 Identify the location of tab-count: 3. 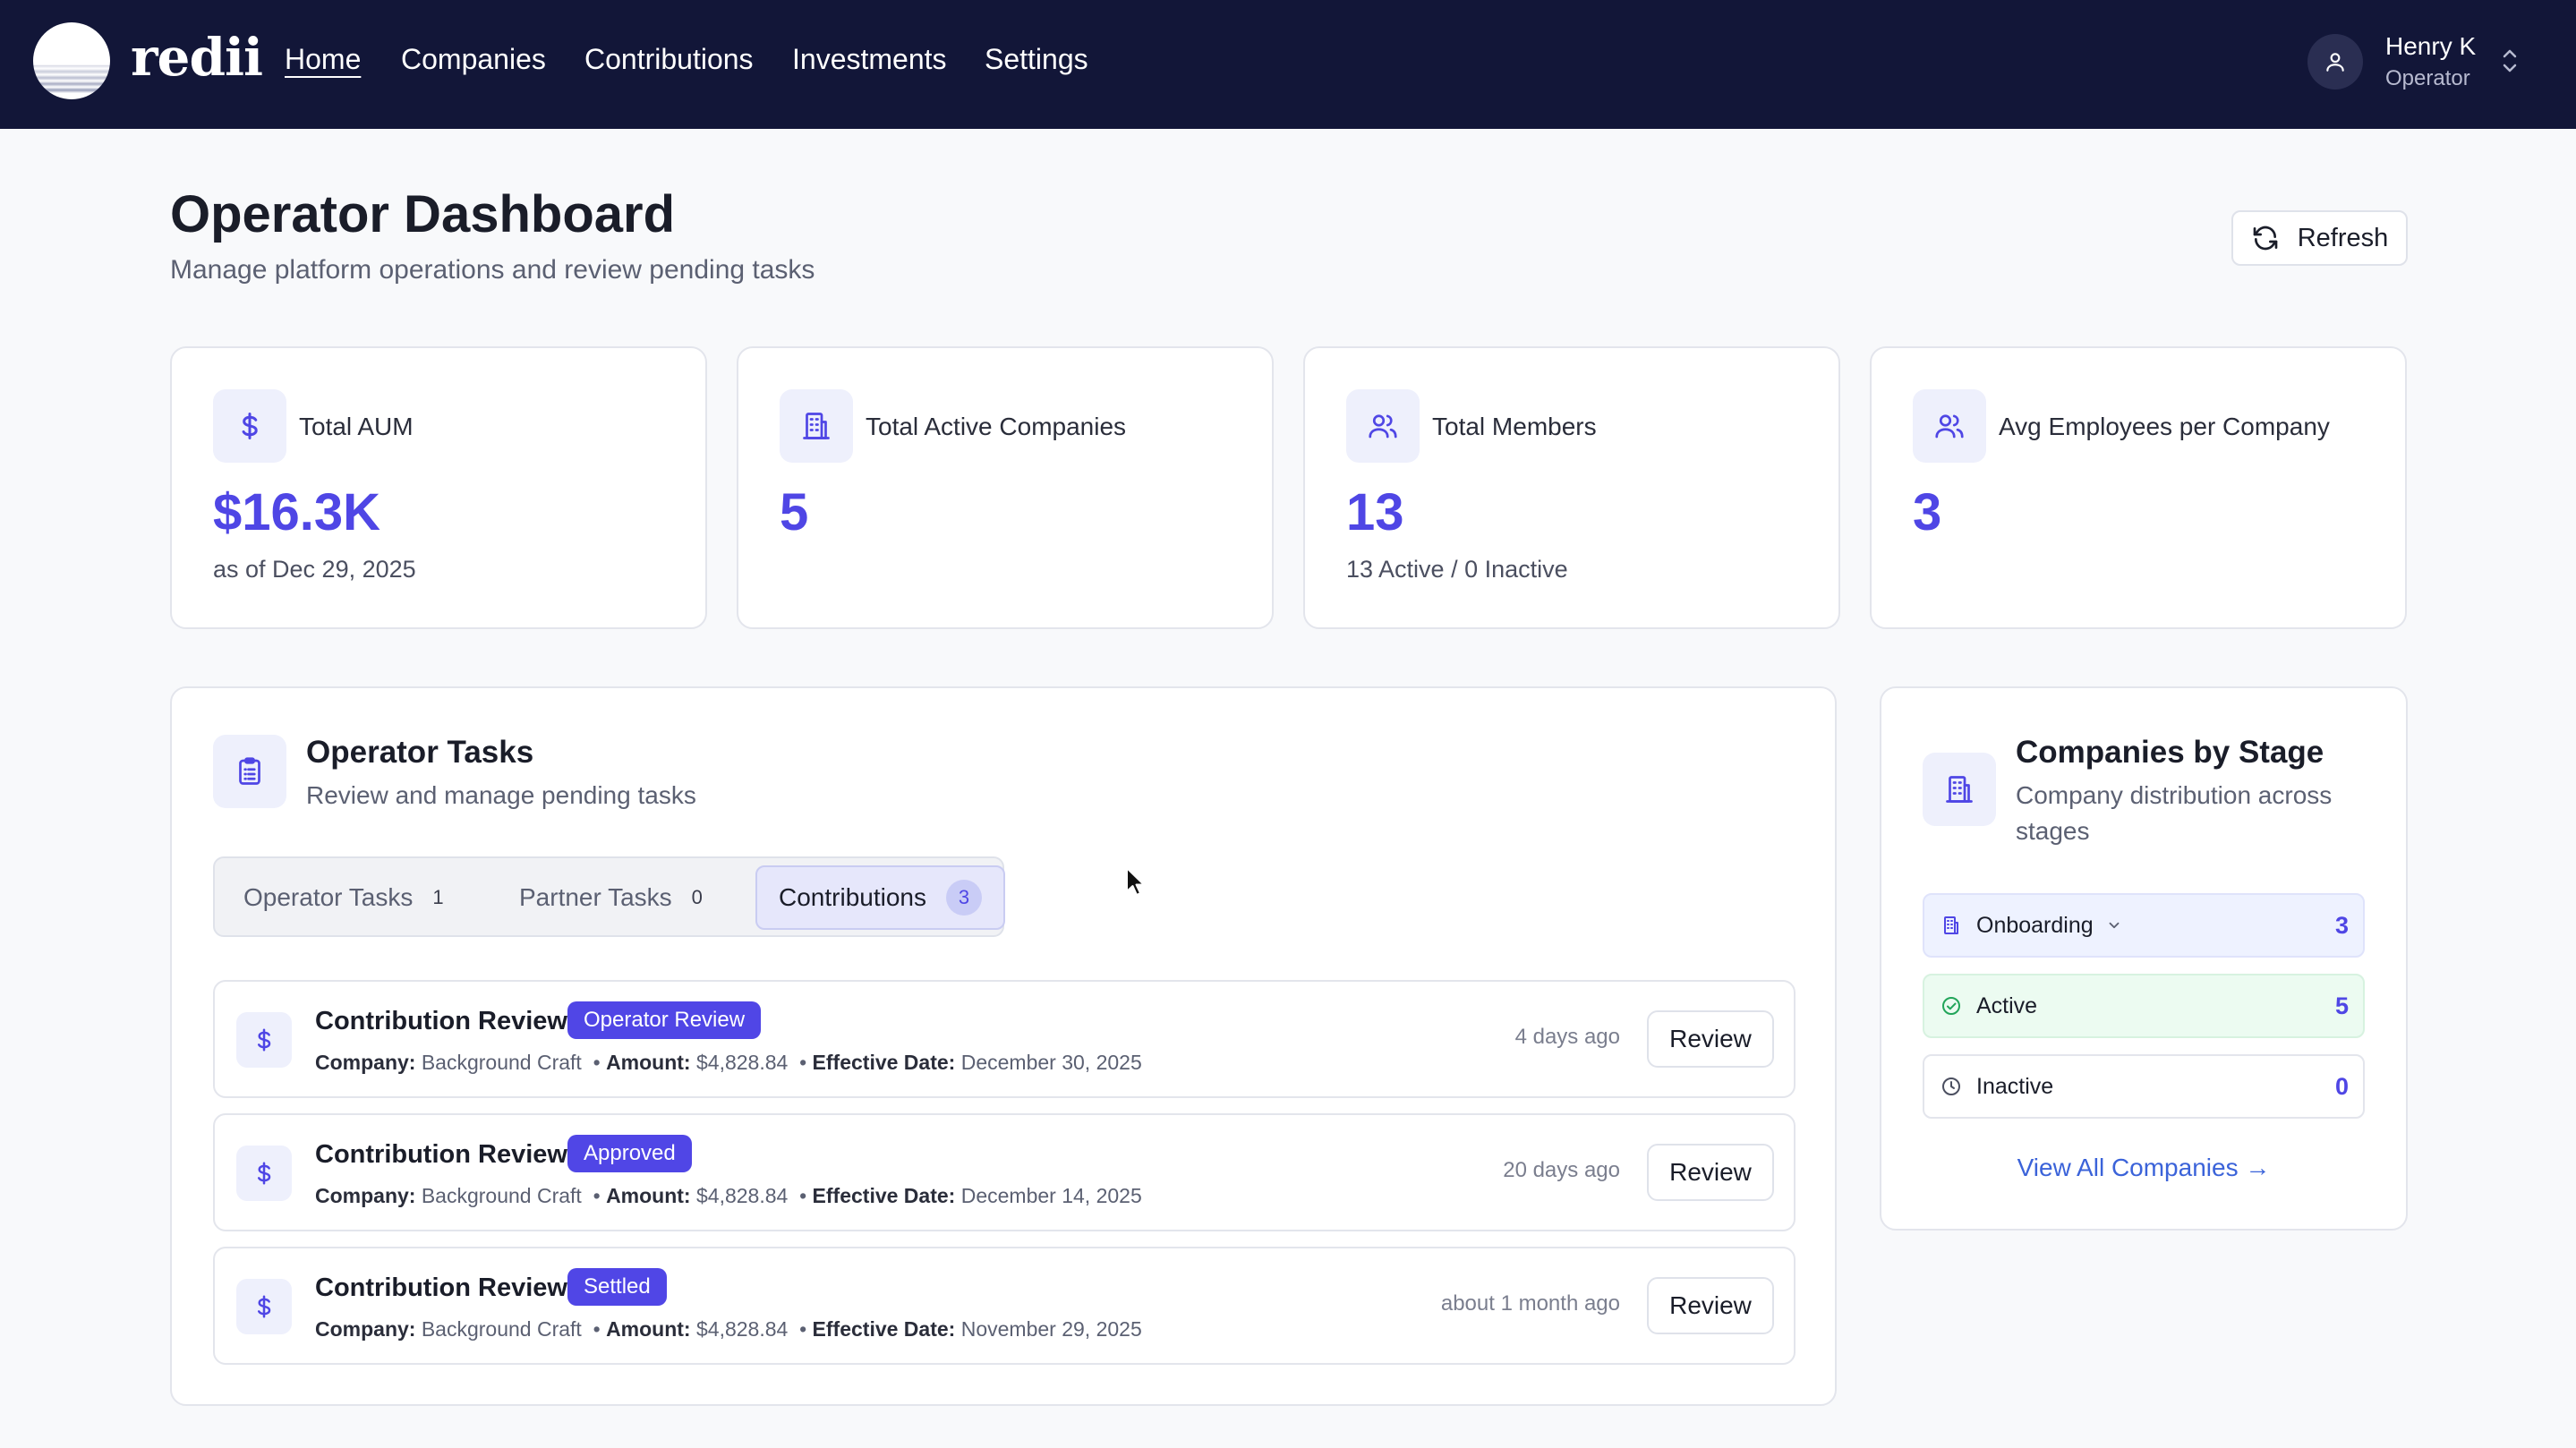
(963, 898).